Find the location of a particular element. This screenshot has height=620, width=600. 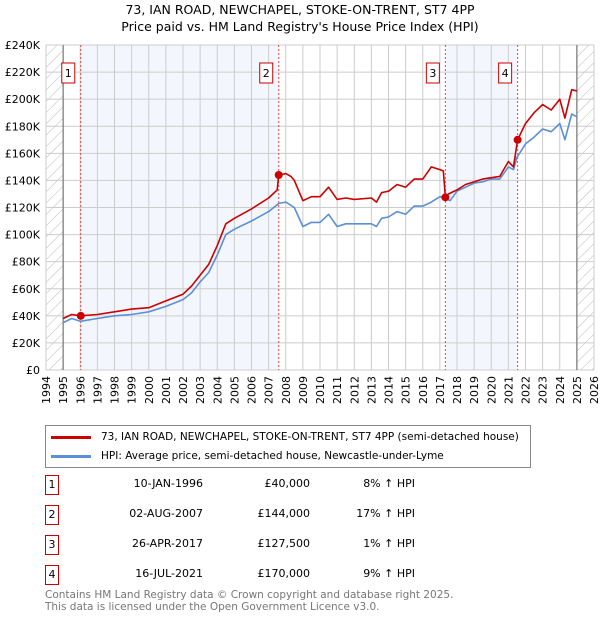

y-tick-label: £100K is located at coordinates (23, 235).